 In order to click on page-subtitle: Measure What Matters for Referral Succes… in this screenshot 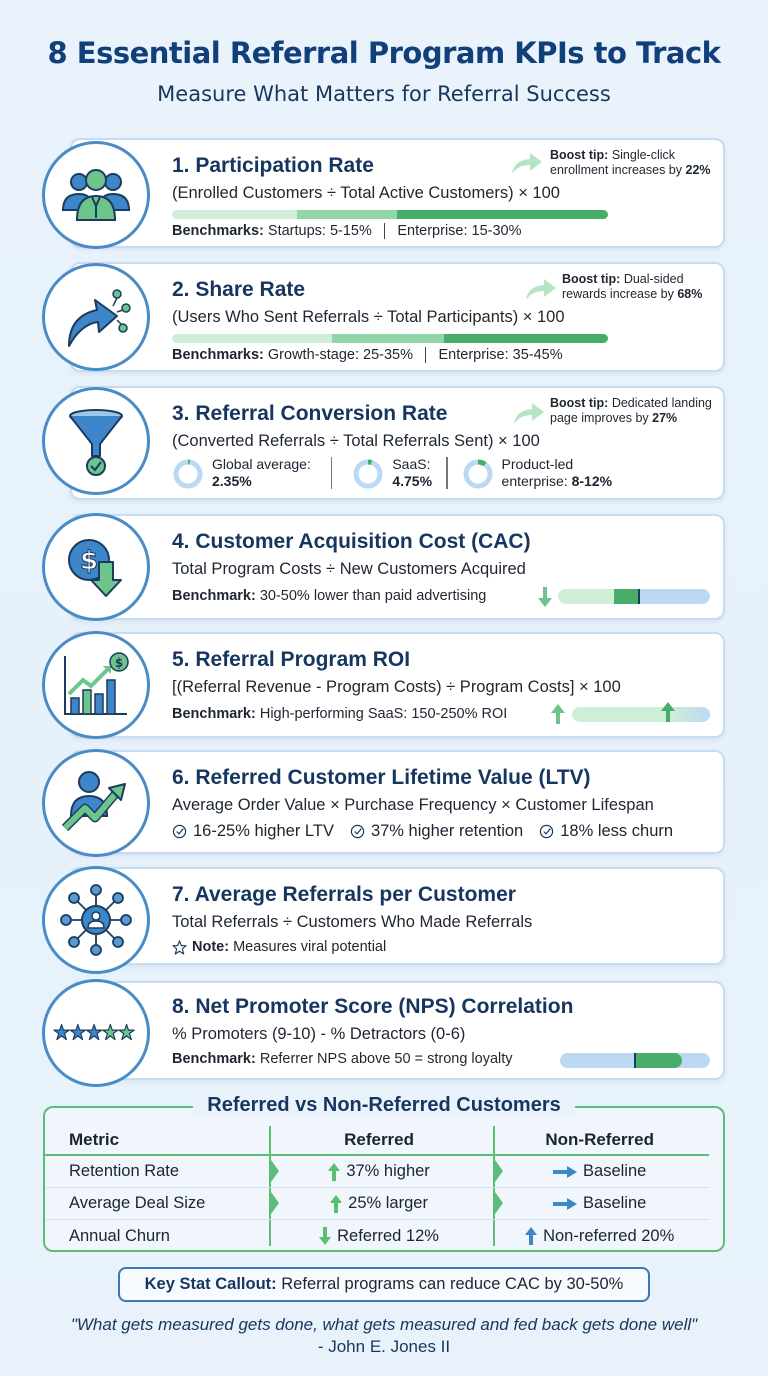, I will do `click(384, 94)`.